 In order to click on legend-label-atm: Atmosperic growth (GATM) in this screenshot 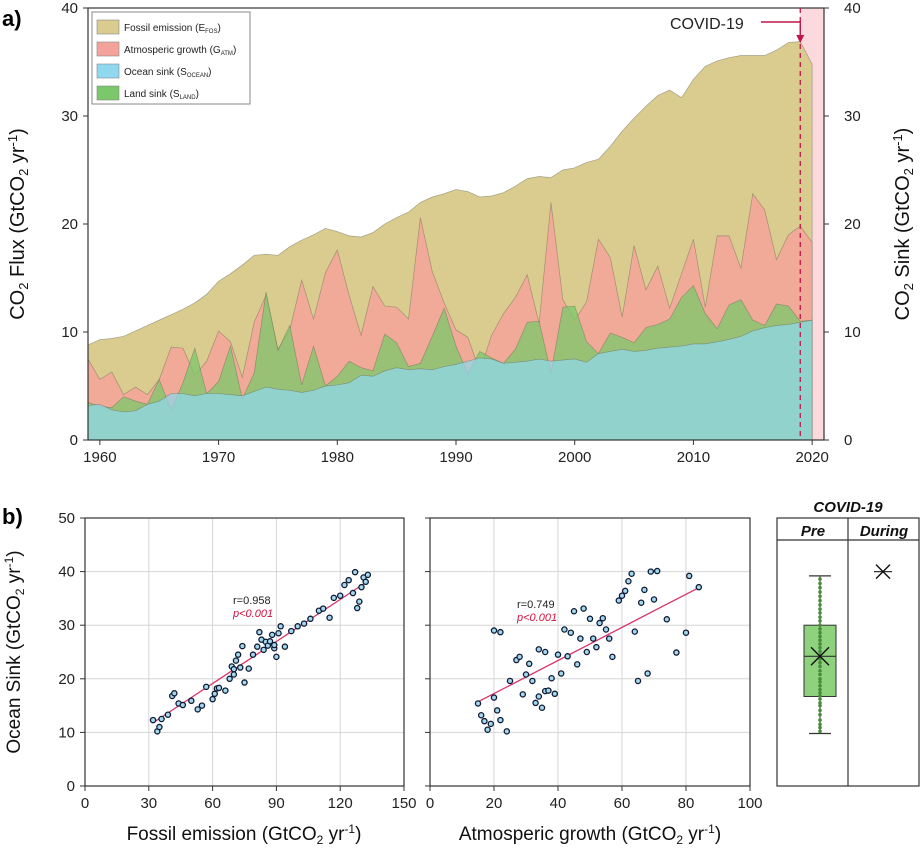, I will do `click(180, 51)`.